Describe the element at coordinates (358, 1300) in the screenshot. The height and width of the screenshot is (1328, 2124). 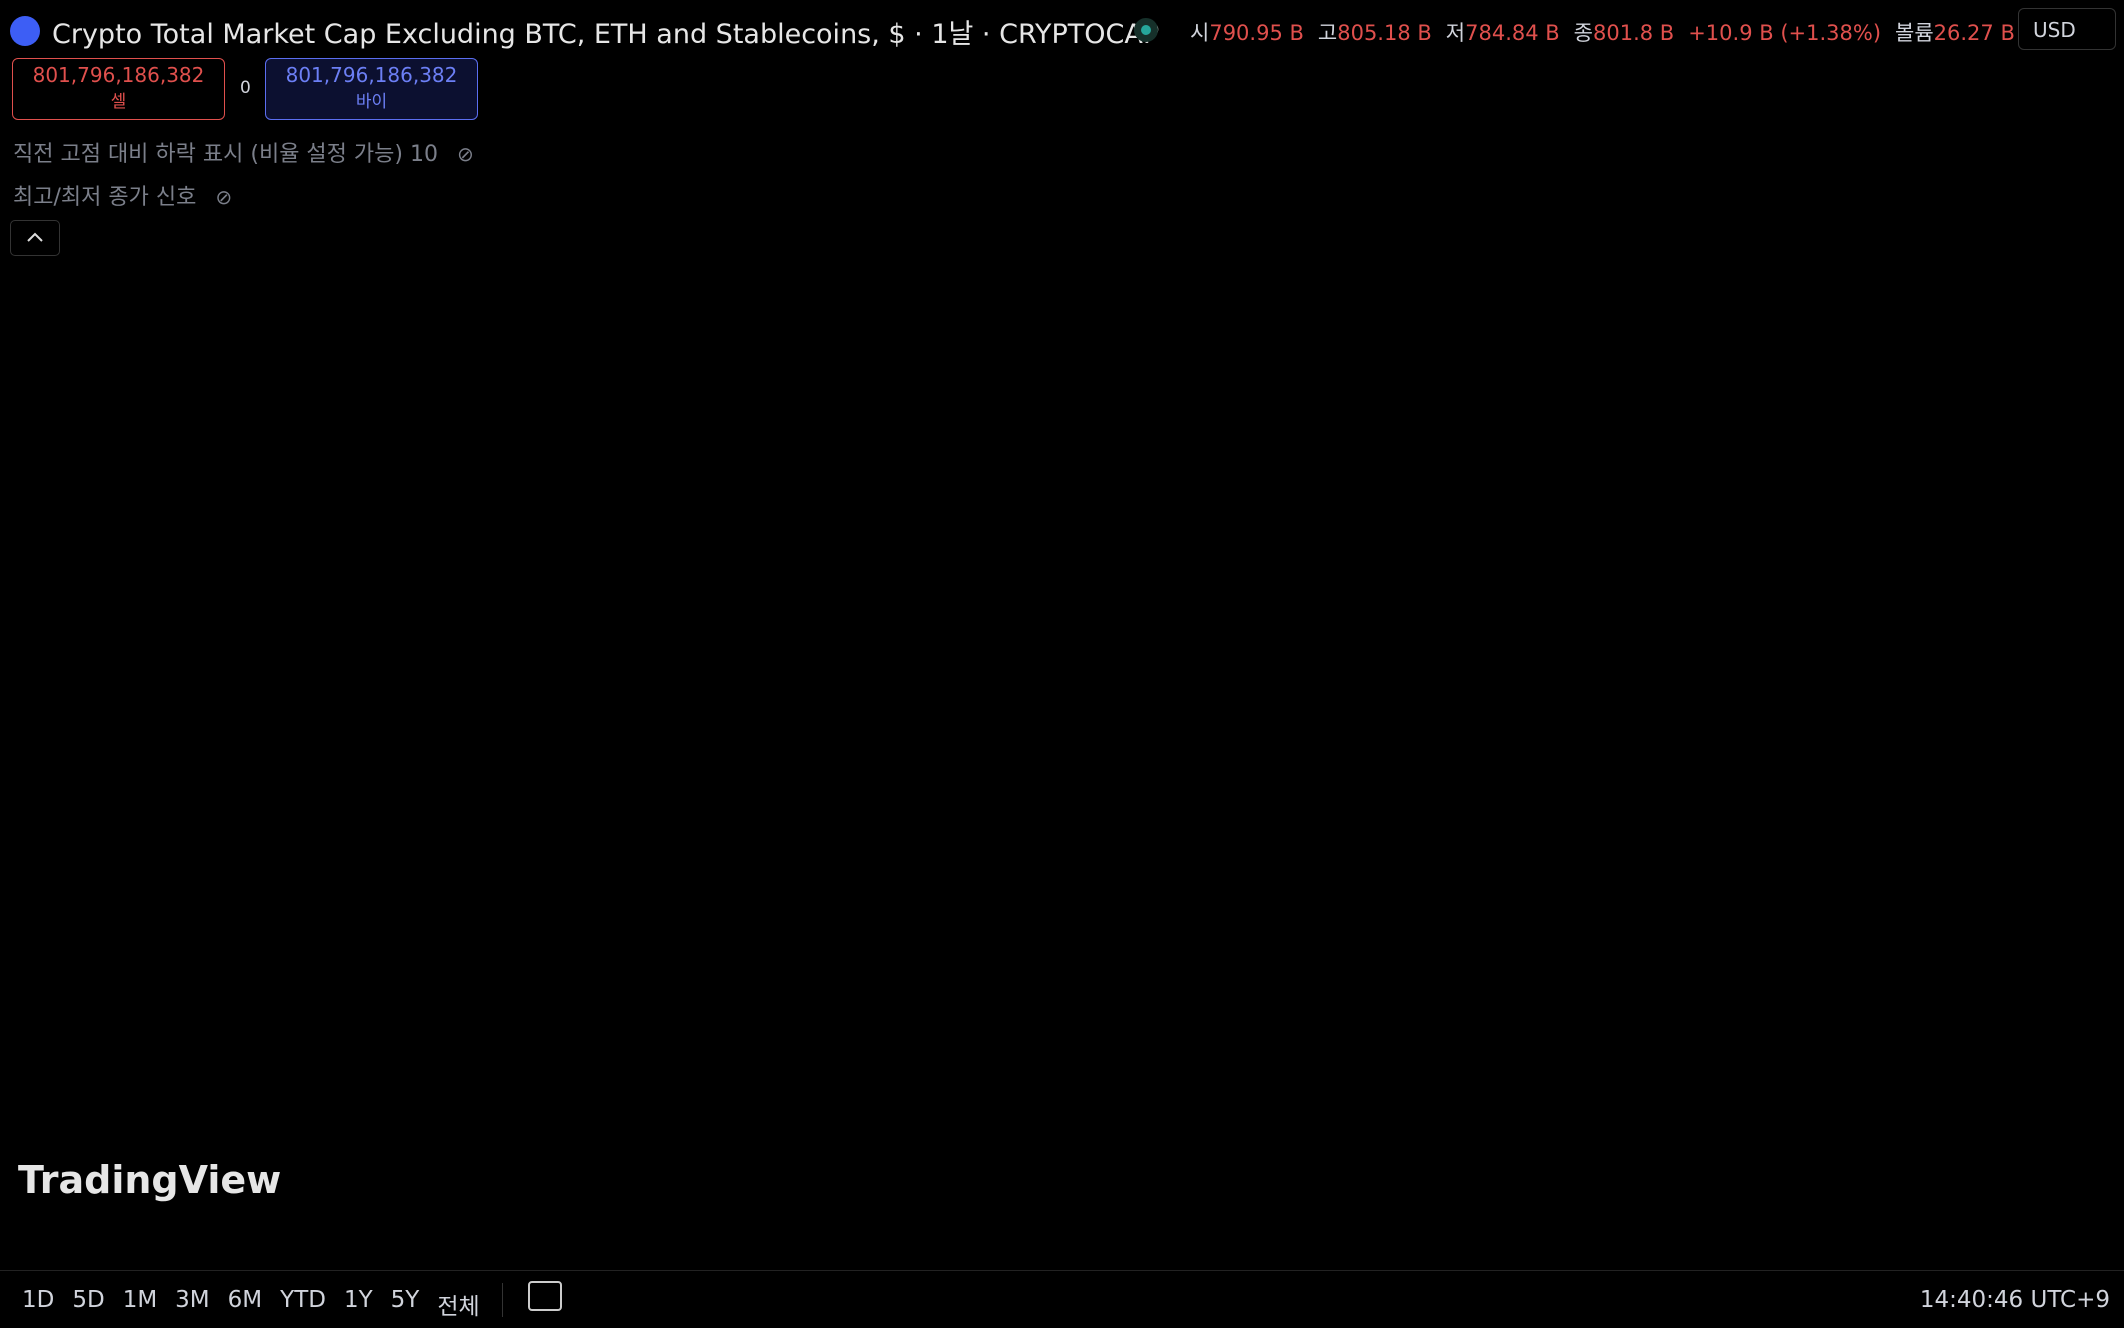
I see `range-button: 1Y` at that location.